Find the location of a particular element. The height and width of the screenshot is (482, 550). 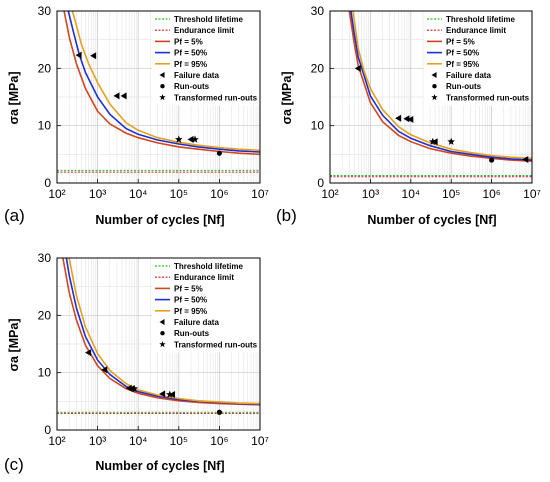

panel-label: (b) is located at coordinates (286, 215).